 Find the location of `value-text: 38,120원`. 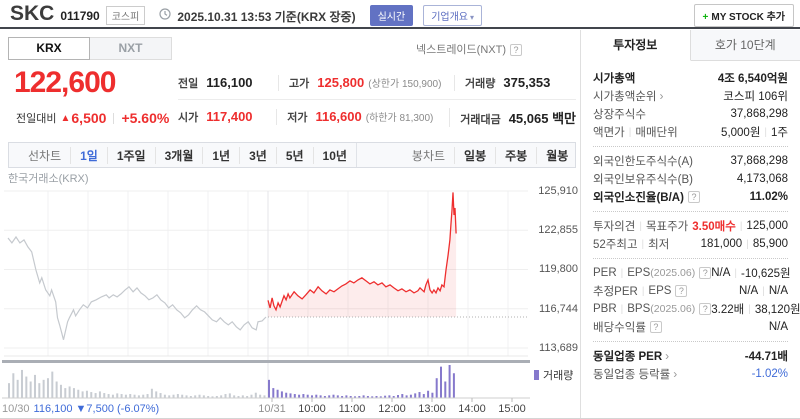

value-text: 38,120원 is located at coordinates (777, 310).